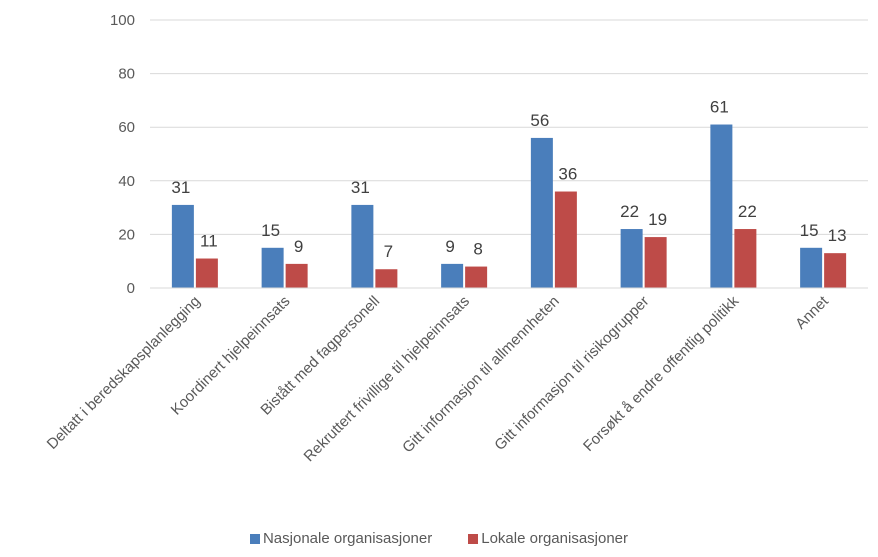 This screenshot has width=878, height=557. What do you see at coordinates (126, 234) in the screenshot?
I see `y-tick-label: 20` at bounding box center [126, 234].